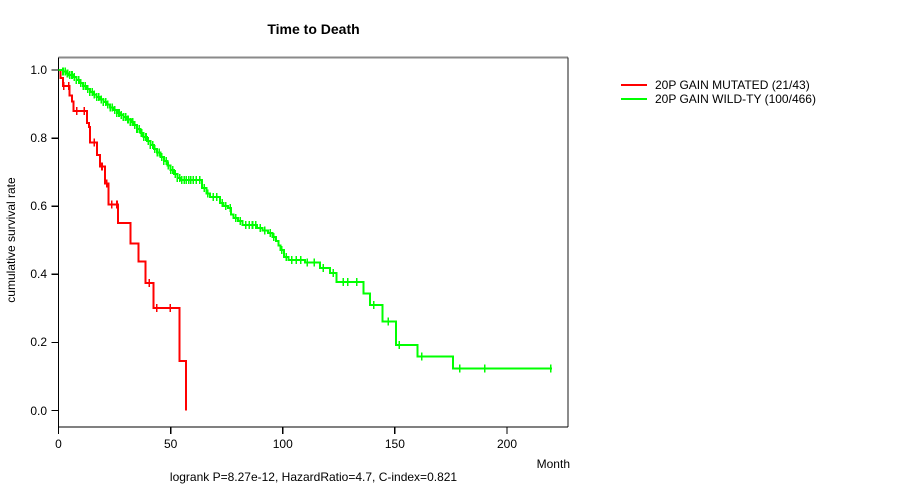 This screenshot has height=500, width=900. Describe the element at coordinates (58, 444) in the screenshot. I see `x-tick-label: 0` at that location.